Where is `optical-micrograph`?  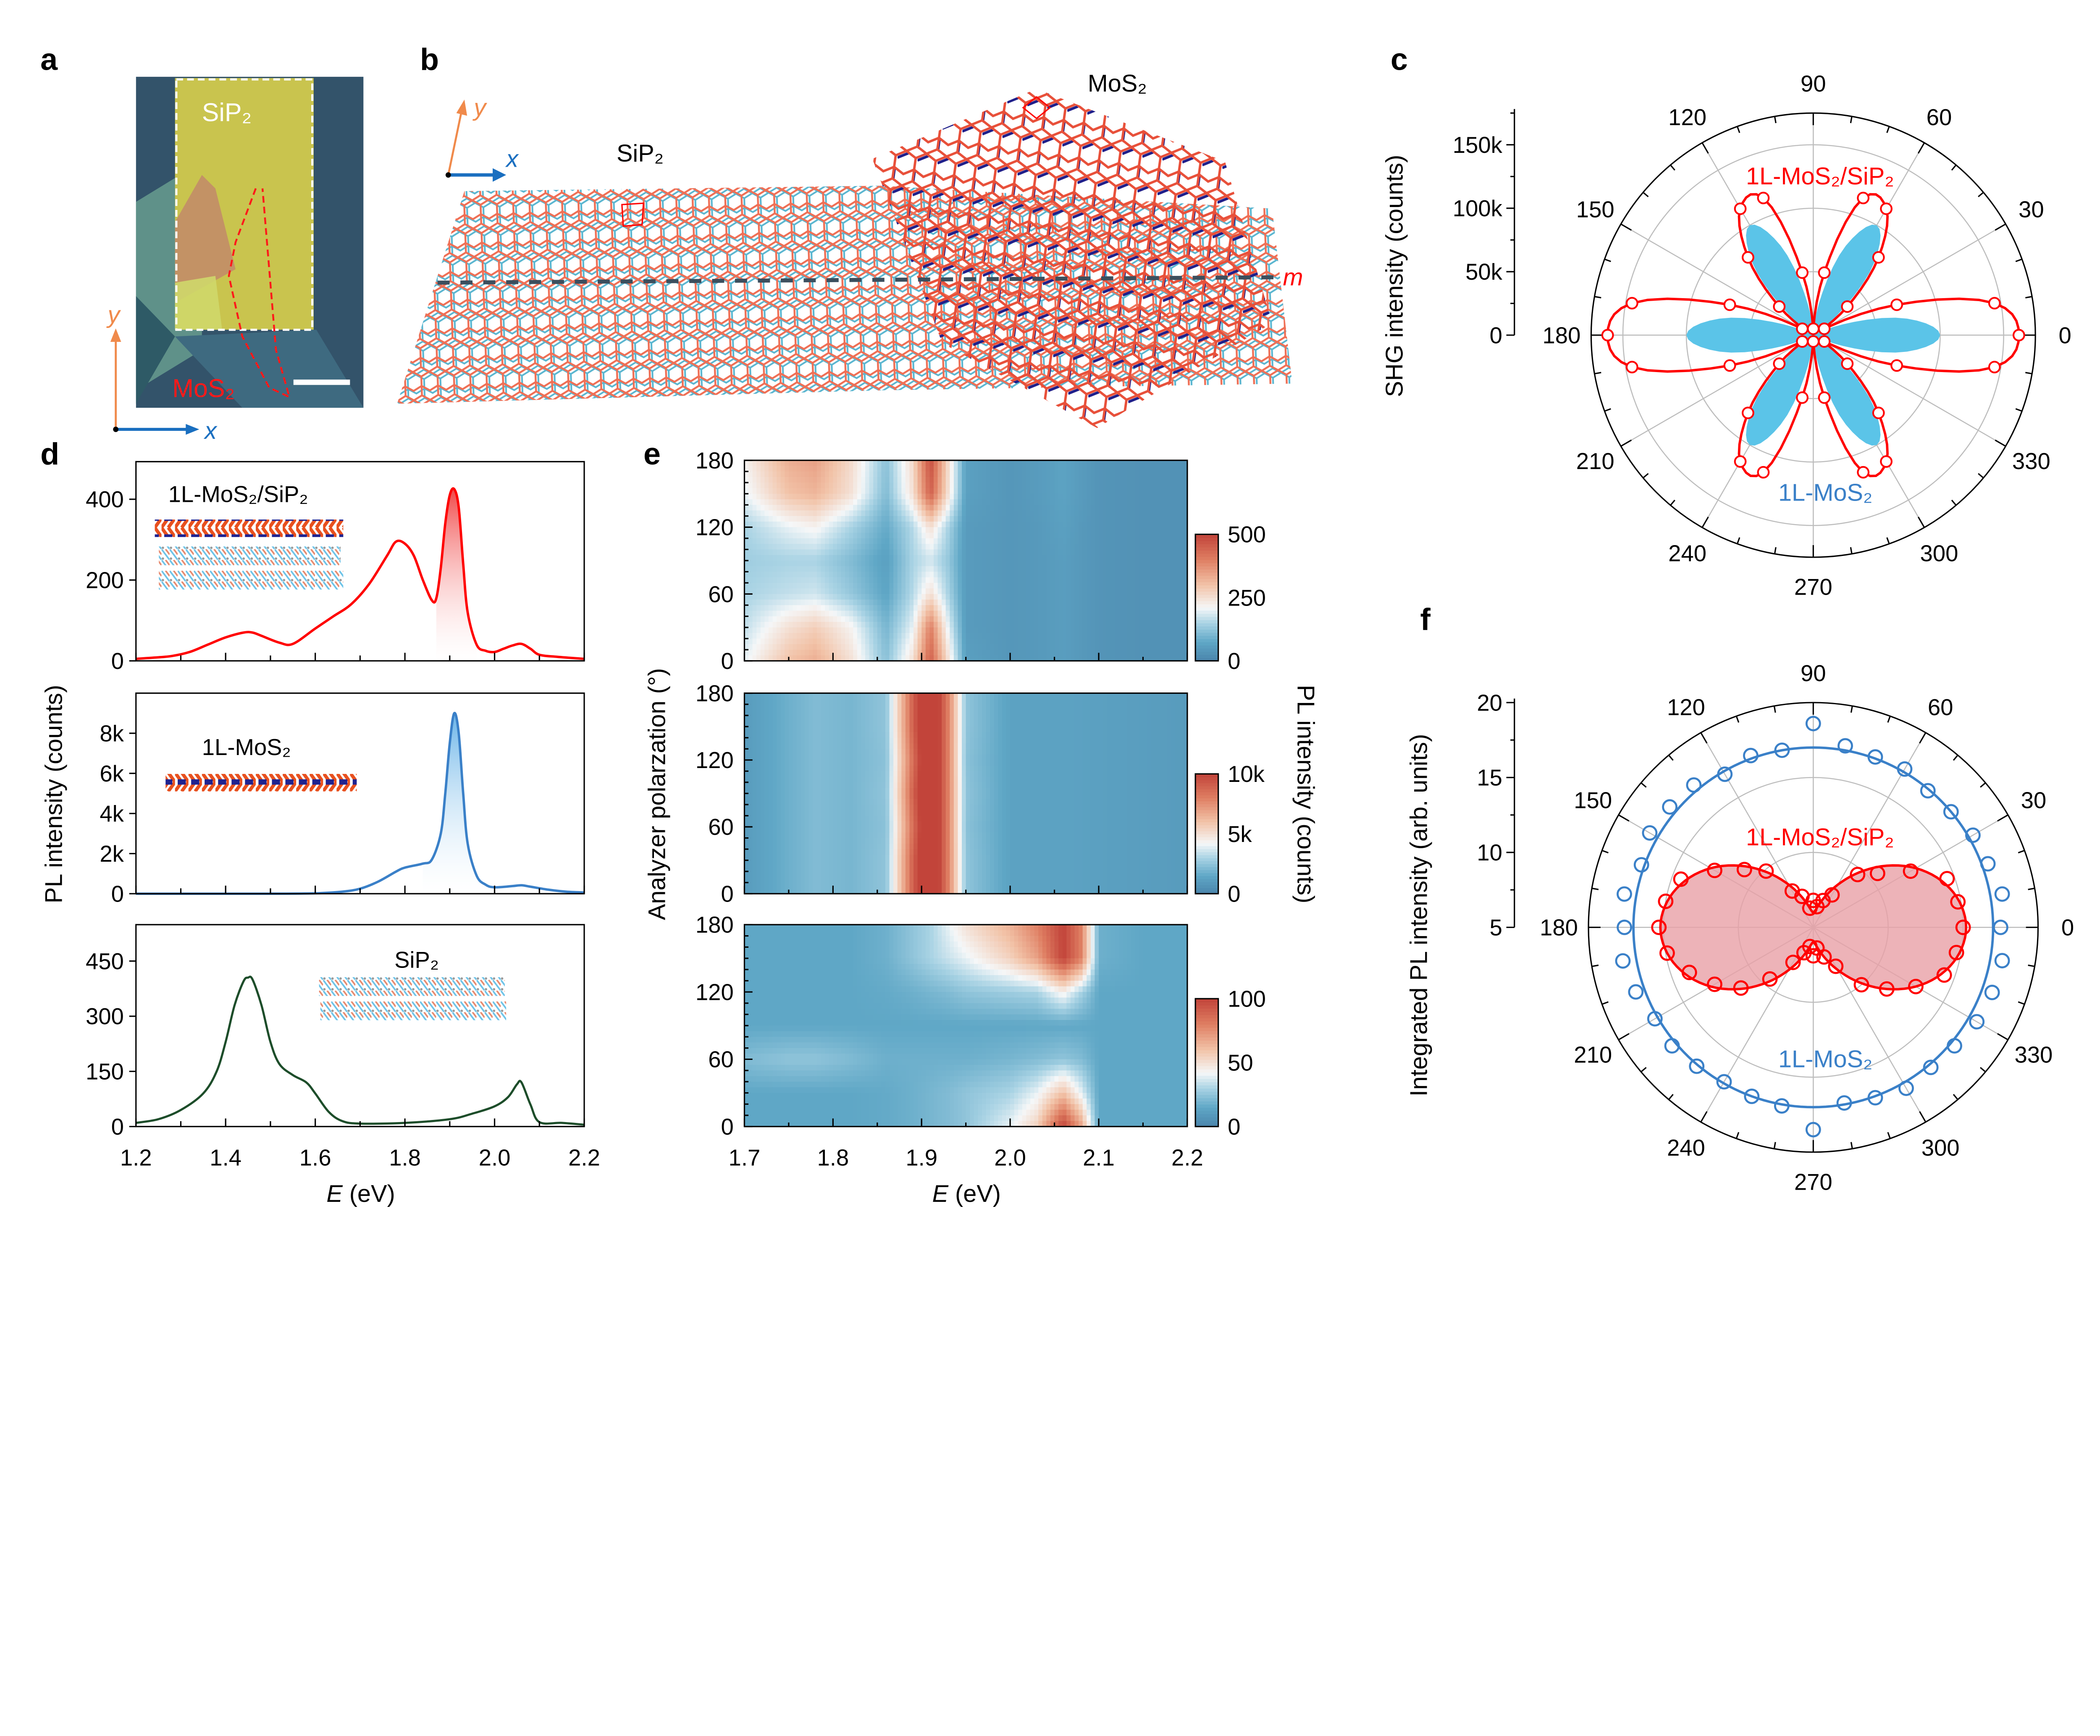
optical-micrograph is located at coordinates (250, 242).